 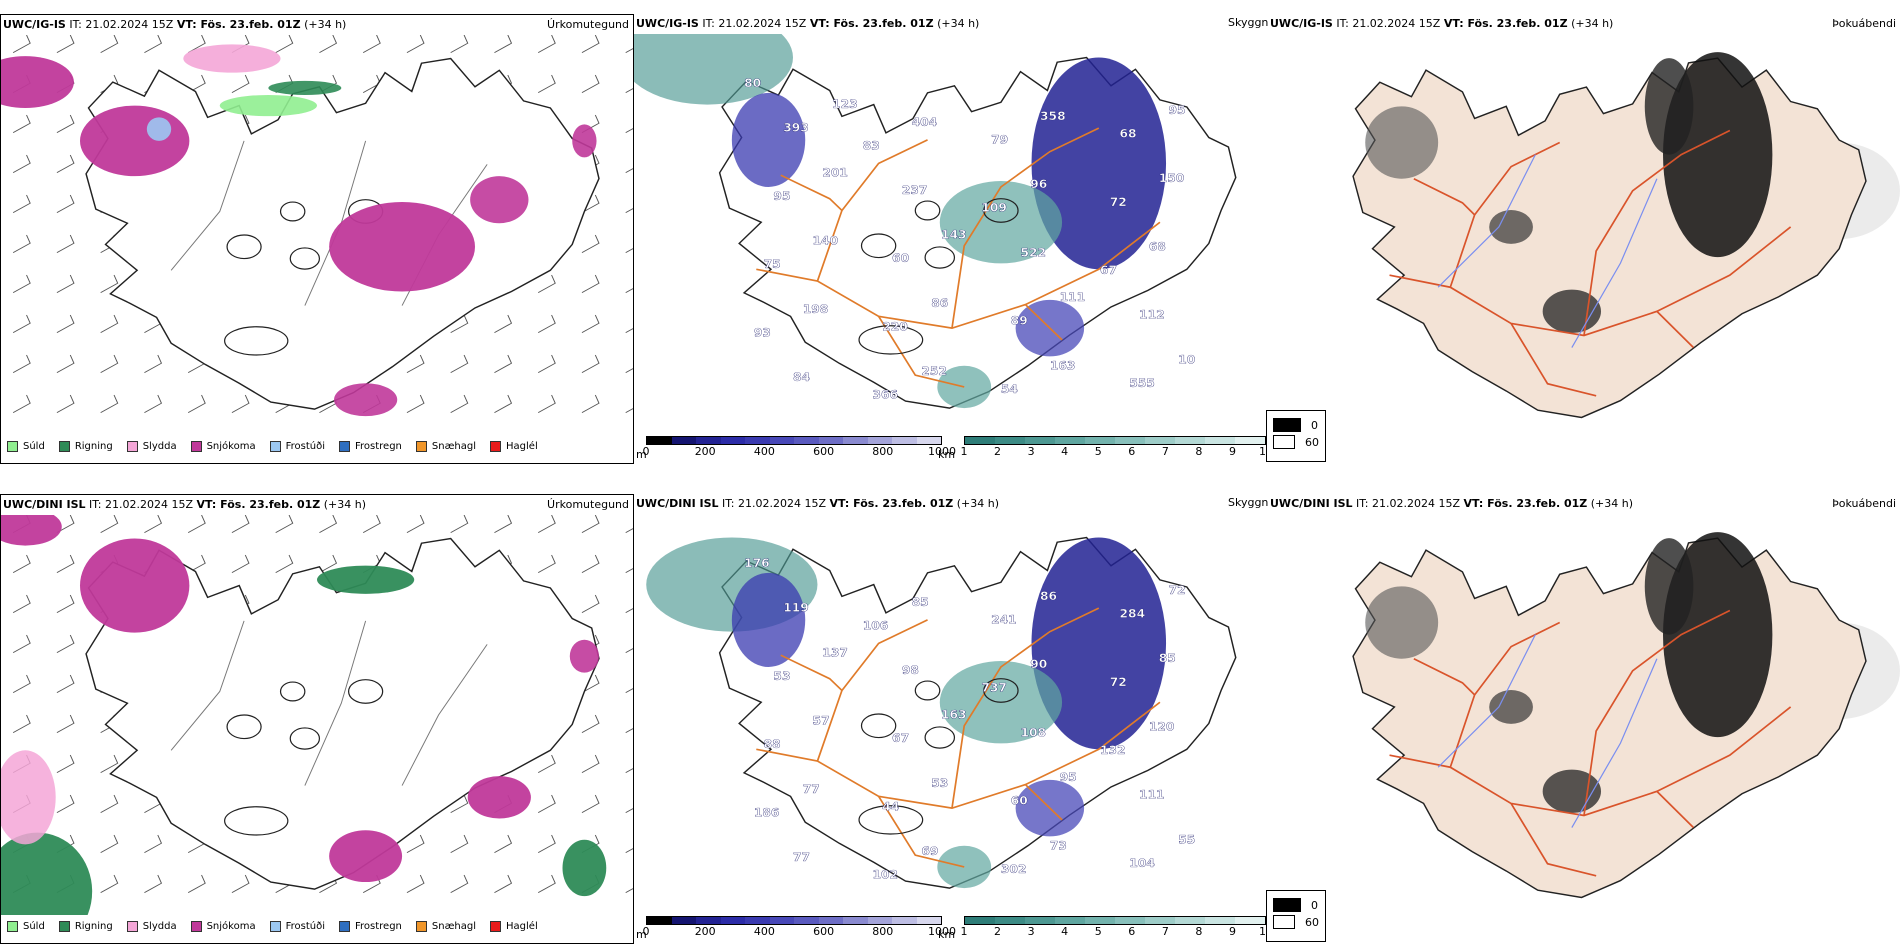 I want to click on snow-area, so click(x=584, y=656).